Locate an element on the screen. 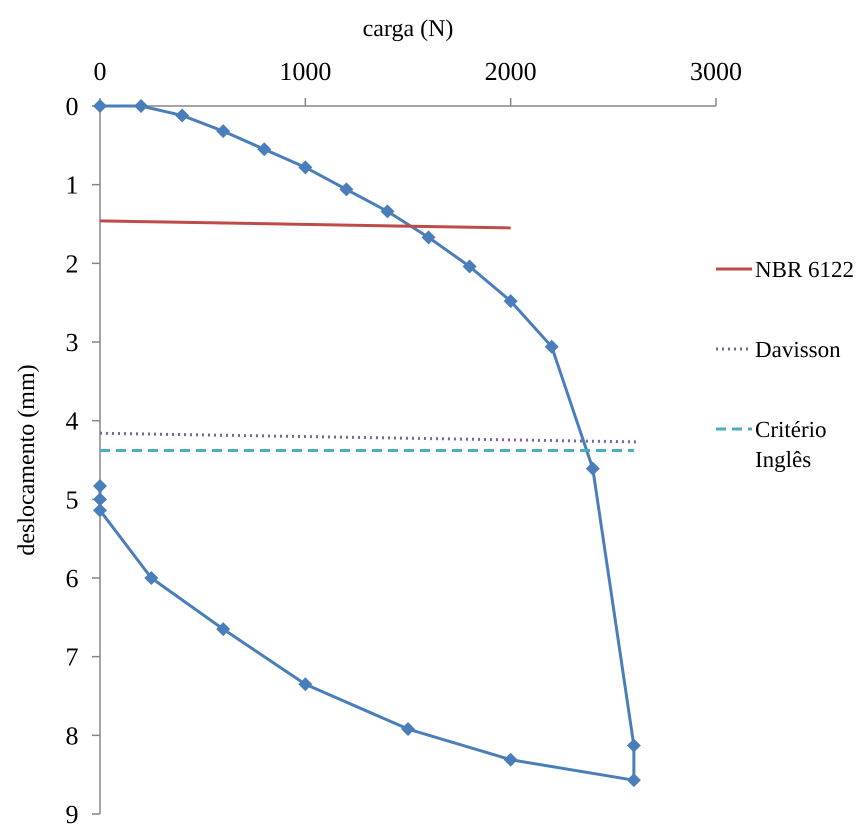 Image resolution: width=861 pixels, height=825 pixels. y-tick-label: 8 is located at coordinates (72, 735).